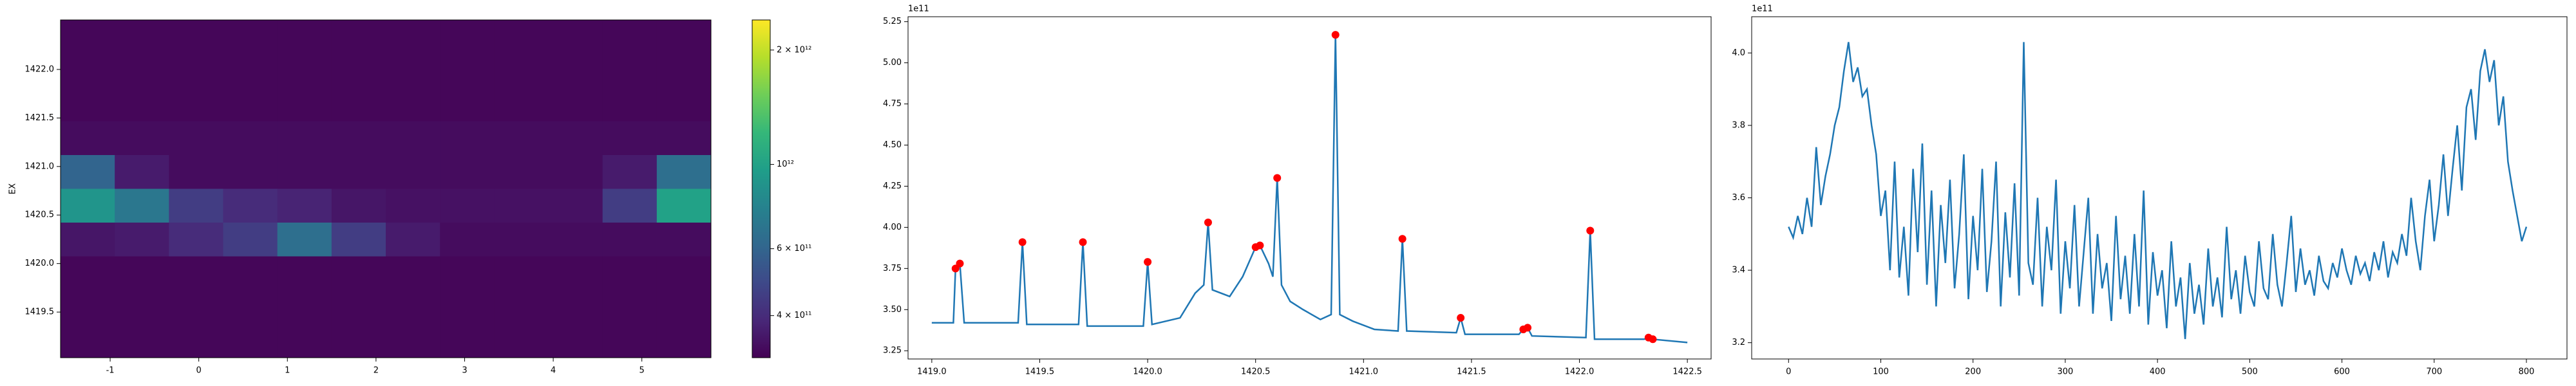 The height and width of the screenshot is (386, 2576). I want to click on y-tick-label: 3.2, so click(1739, 342).